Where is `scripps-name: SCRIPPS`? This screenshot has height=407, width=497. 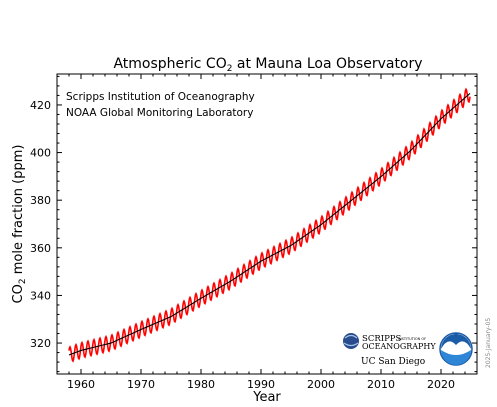
scripps-name: SCRIPPS is located at coordinates (382, 339).